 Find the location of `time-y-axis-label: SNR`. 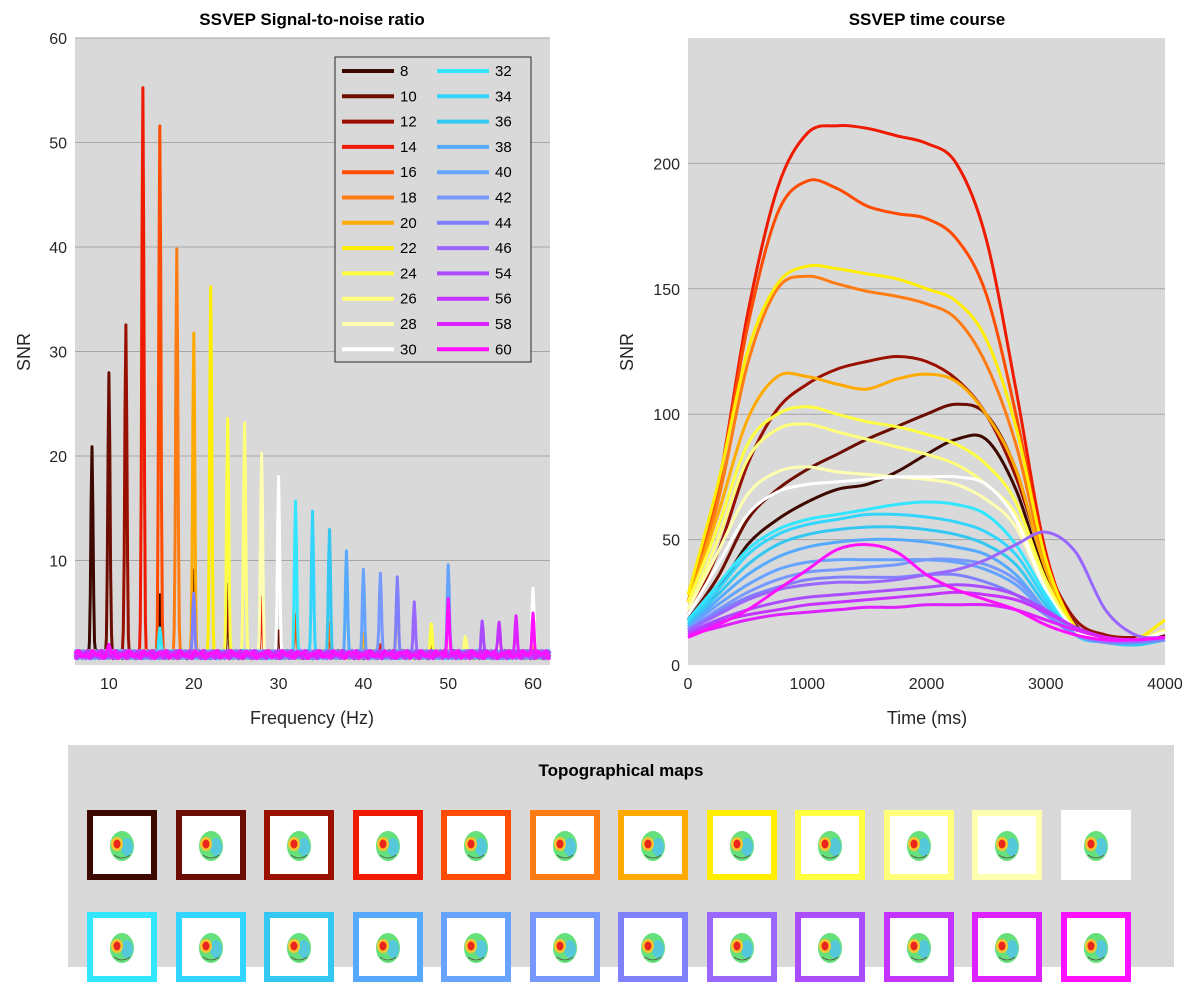

time-y-axis-label: SNR is located at coordinates (627, 352).